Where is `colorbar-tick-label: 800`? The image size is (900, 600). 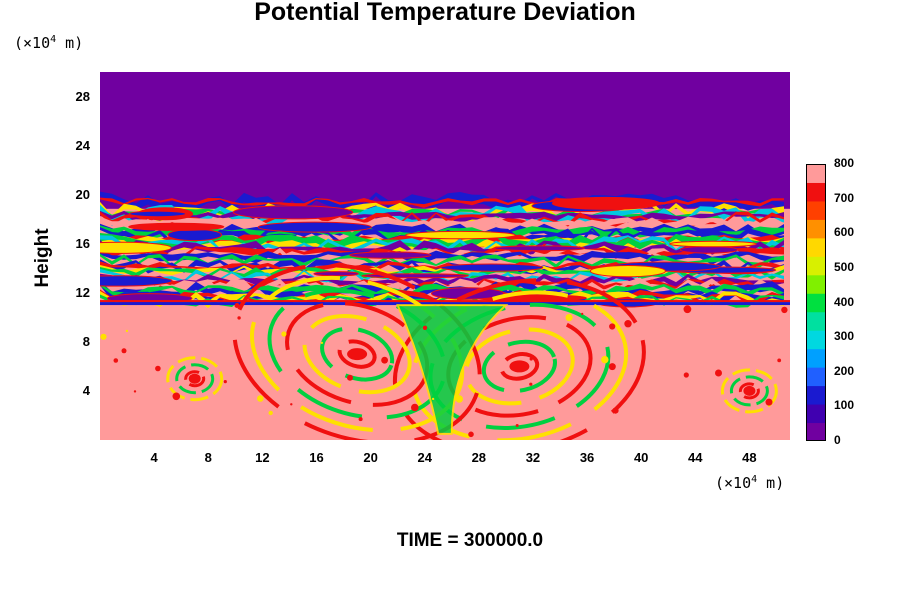 colorbar-tick-label: 800 is located at coordinates (844, 163).